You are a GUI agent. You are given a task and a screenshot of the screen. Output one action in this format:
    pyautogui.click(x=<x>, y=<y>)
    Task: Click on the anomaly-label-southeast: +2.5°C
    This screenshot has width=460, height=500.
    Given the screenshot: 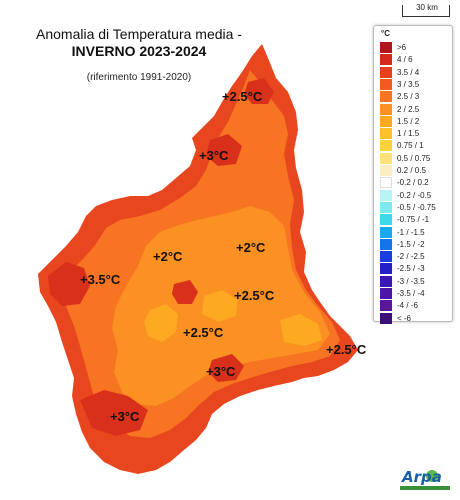 What is the action you would take?
    pyautogui.click(x=346, y=349)
    